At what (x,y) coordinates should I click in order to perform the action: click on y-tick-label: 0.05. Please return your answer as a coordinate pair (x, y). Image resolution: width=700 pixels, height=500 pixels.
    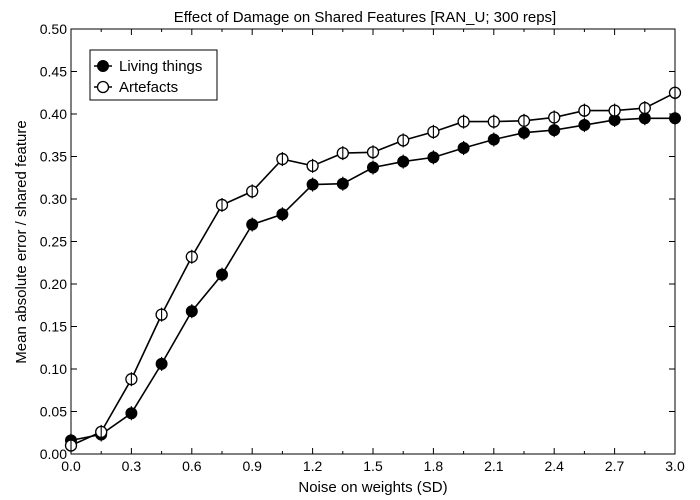
    Looking at the image, I should click on (53, 412).